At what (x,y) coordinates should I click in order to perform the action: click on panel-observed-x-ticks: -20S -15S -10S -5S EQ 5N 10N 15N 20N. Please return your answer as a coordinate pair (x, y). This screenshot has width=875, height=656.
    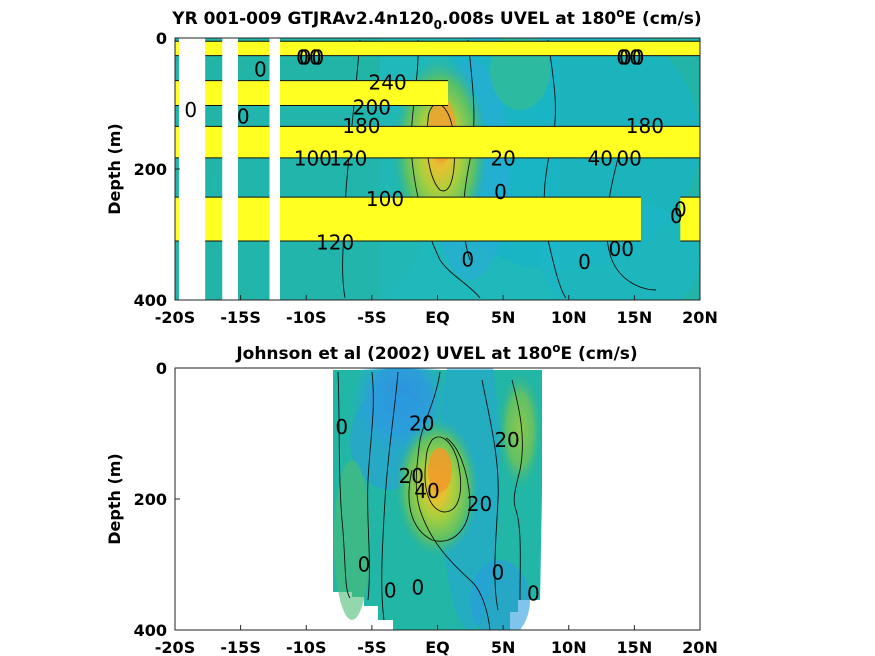
    Looking at the image, I should click on (436, 640).